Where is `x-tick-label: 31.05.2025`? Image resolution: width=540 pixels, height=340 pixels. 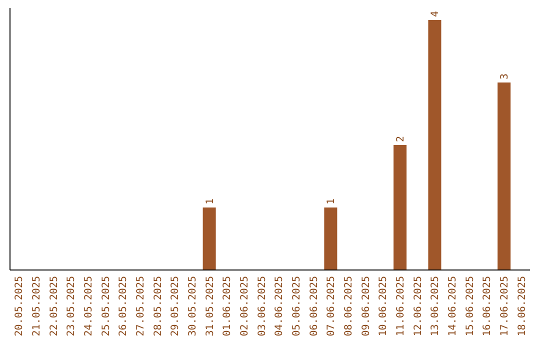 x-tick-label: 31.05.2025 is located at coordinates (210, 306).